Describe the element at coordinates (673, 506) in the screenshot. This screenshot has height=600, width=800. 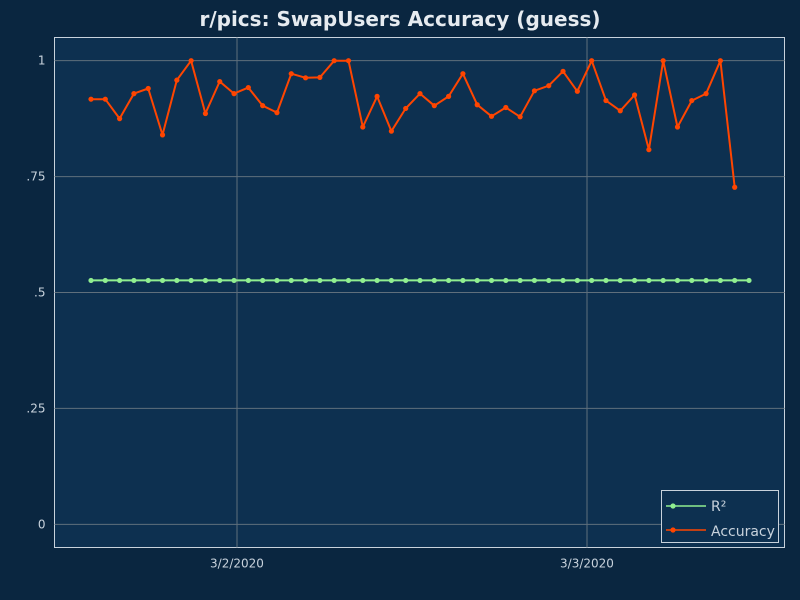
I see `legend-marker-r2` at that location.